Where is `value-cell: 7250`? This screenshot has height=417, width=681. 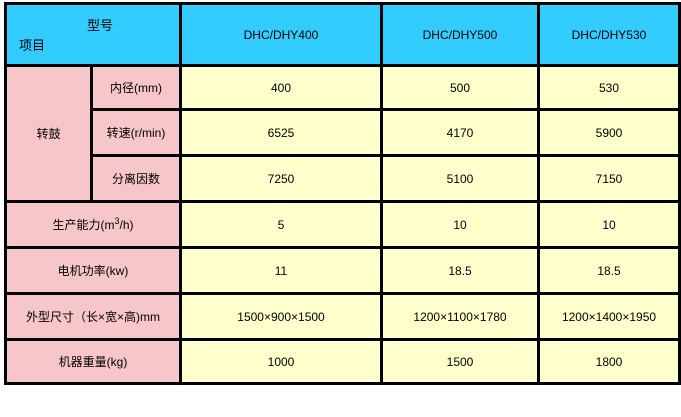
value-cell: 7250 is located at coordinates (281, 178).